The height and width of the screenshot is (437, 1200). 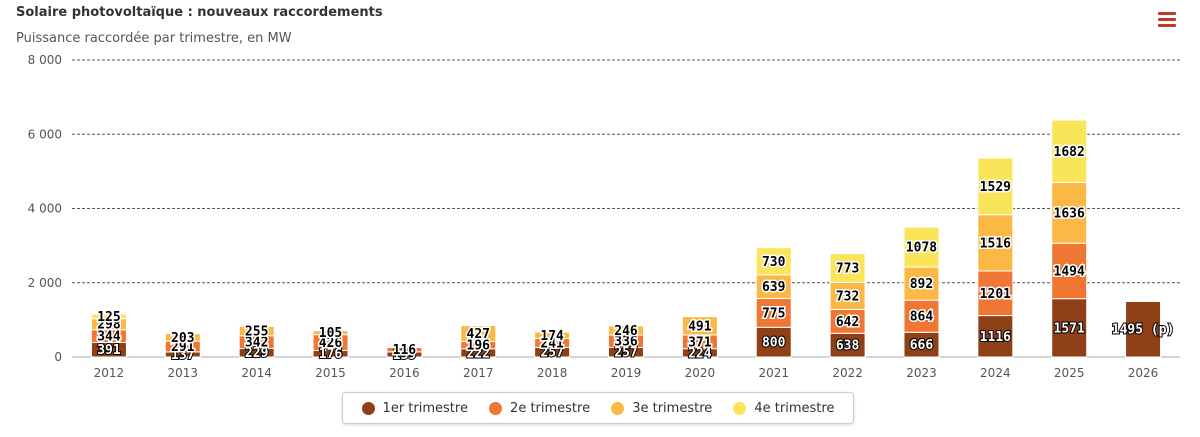 I want to click on legend-item-q1: 1er trimestre, so click(x=414, y=408).